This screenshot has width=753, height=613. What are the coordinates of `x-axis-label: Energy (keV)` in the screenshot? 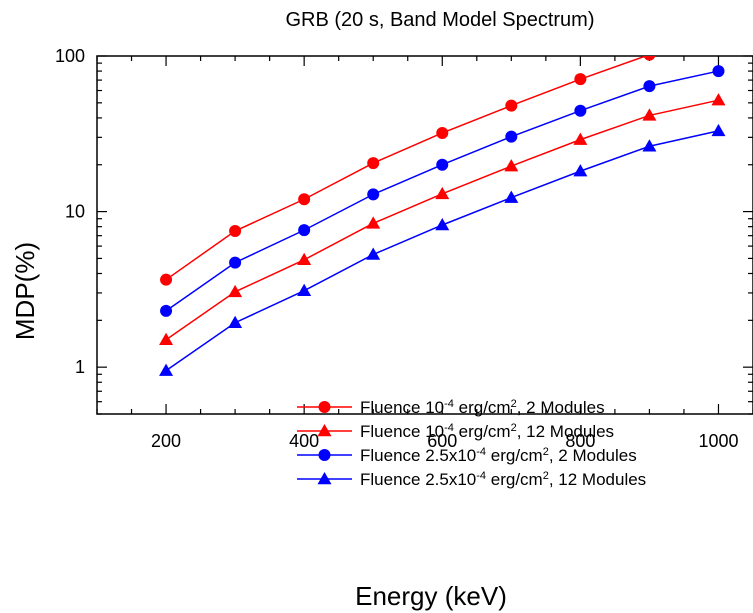 It's located at (431, 596).